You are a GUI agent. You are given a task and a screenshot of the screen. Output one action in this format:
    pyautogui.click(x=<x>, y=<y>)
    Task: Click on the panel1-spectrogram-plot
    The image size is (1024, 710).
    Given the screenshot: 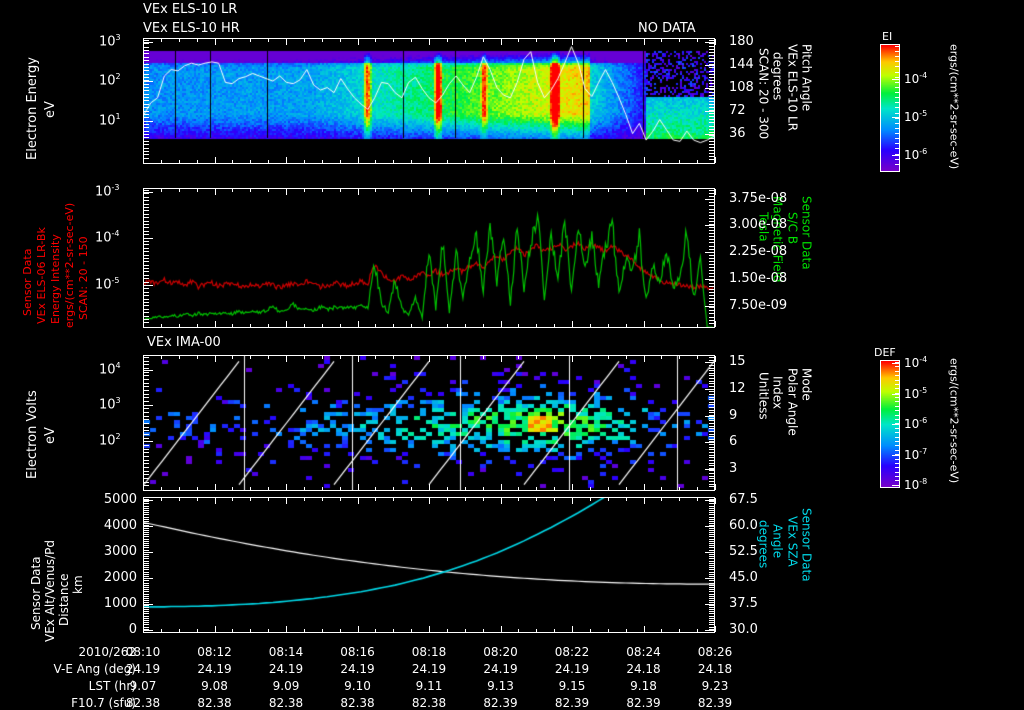 What is the action you would take?
    pyautogui.click(x=429, y=101)
    